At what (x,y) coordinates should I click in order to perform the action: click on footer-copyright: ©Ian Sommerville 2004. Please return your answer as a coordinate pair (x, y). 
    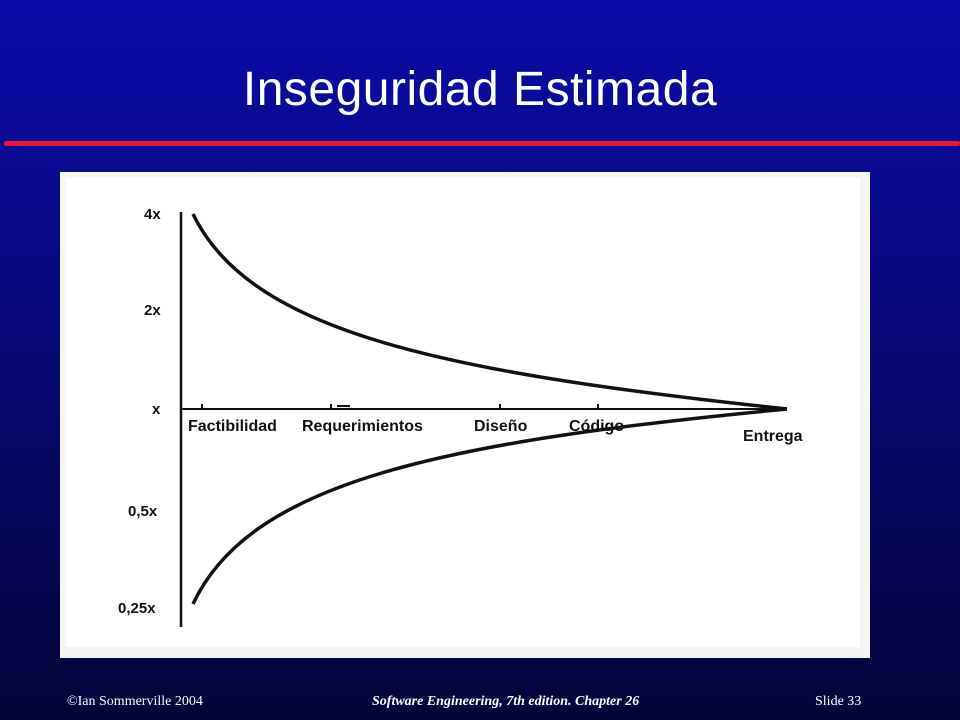
    Looking at the image, I should click on (135, 701).